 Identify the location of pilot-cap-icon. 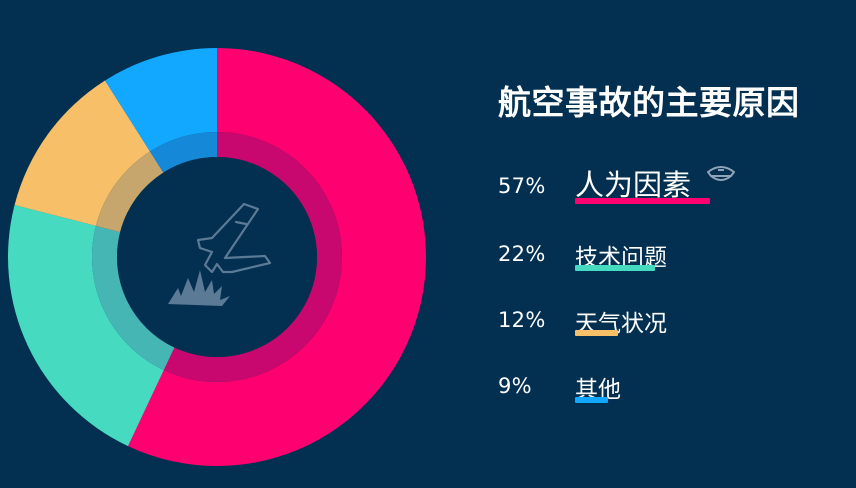
(721, 173).